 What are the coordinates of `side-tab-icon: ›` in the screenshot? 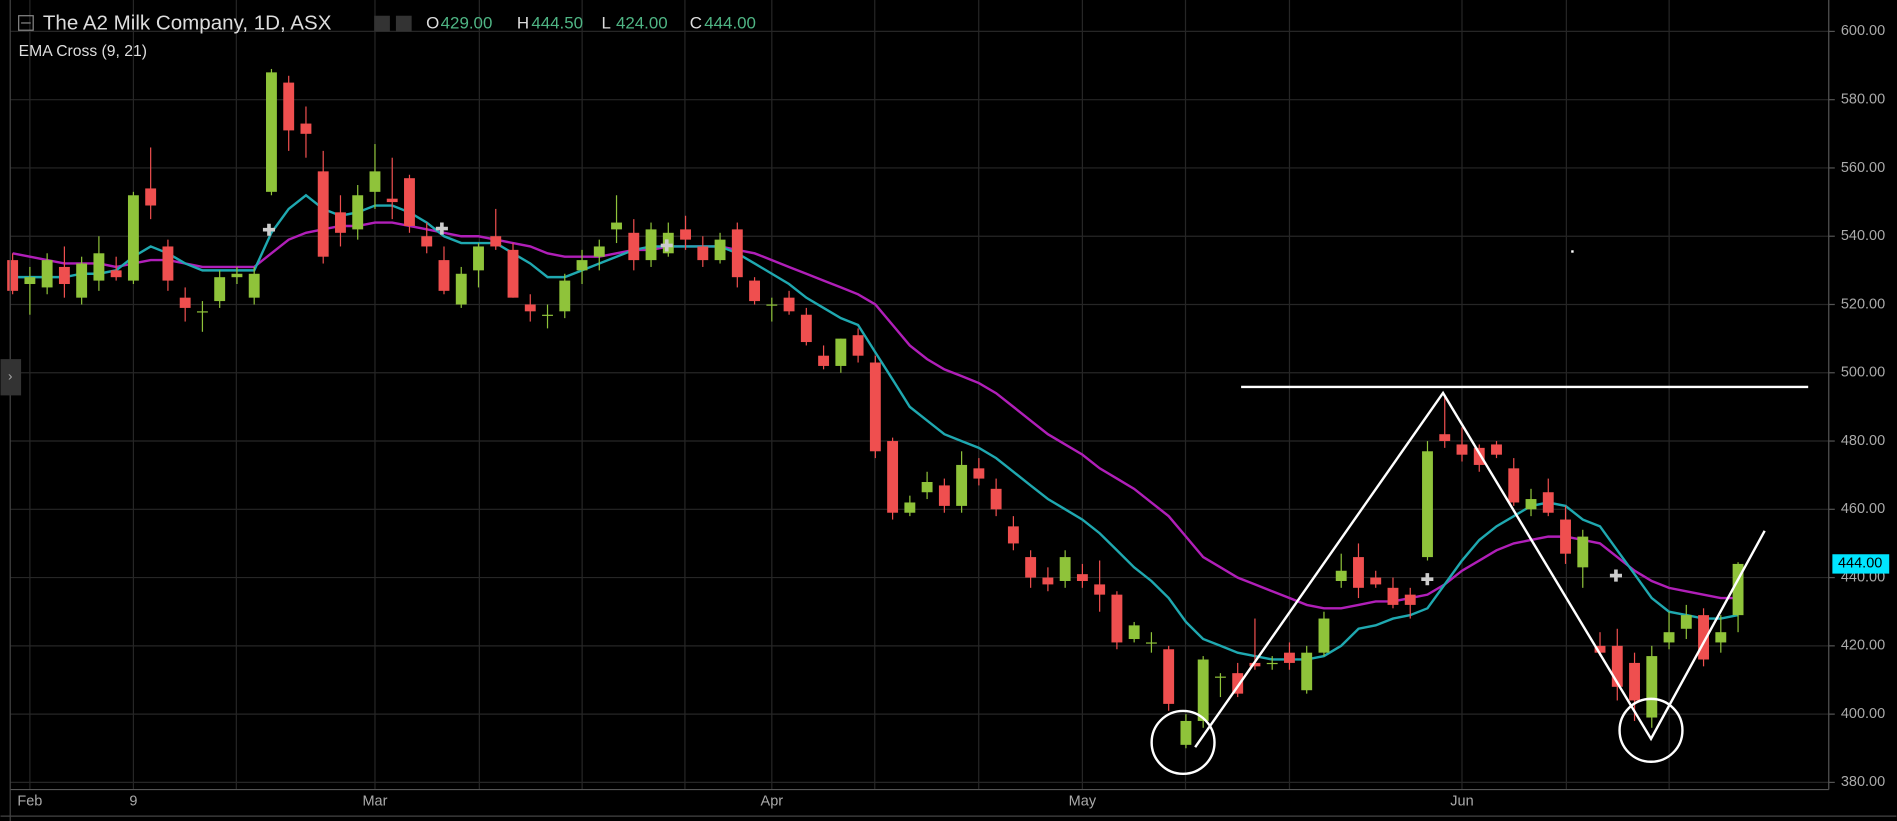 It's located at (10, 376).